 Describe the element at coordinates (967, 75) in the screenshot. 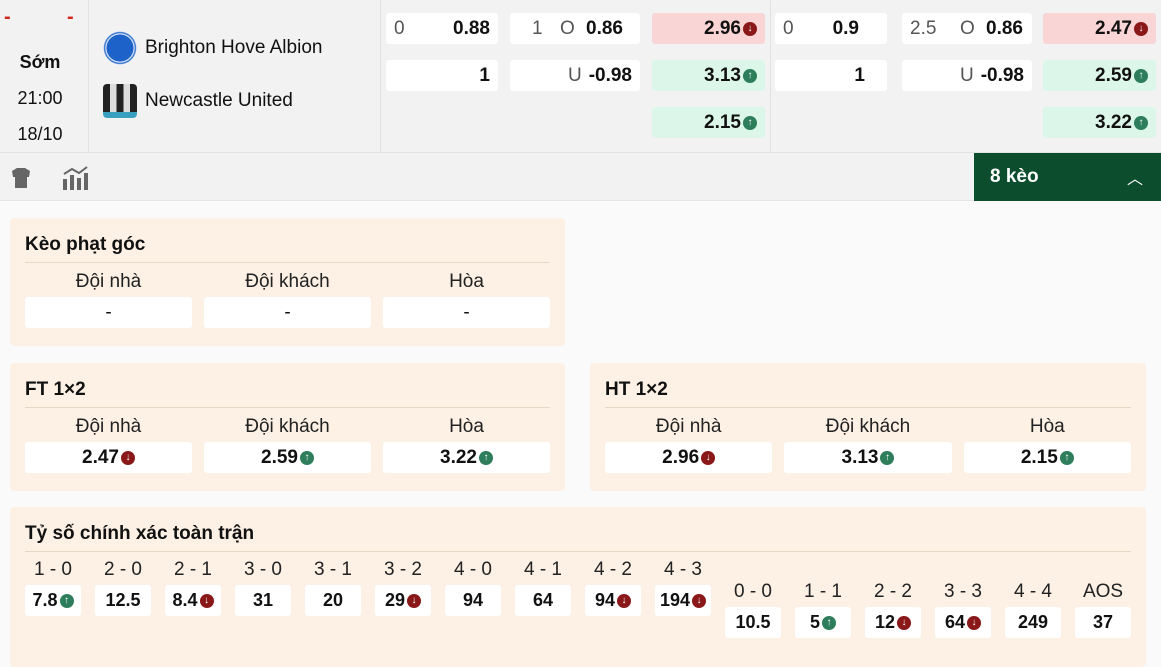

I see `ht-ou-under: U -0.98` at that location.